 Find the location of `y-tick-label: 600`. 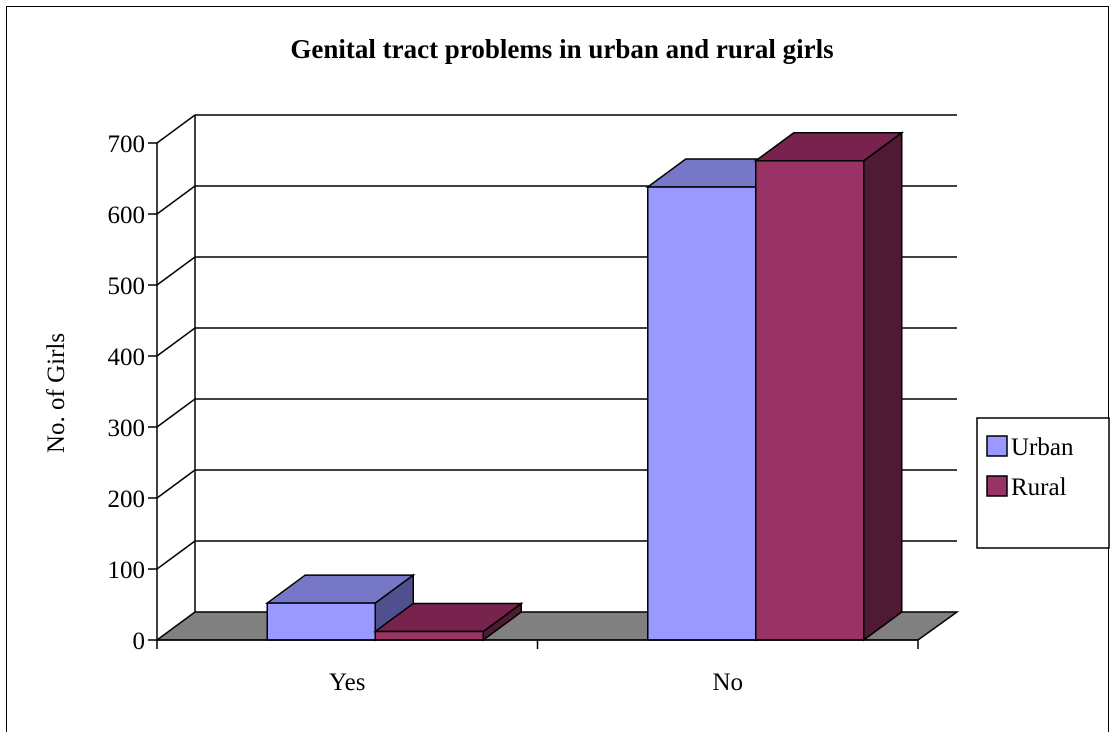

y-tick-label: 600 is located at coordinates (127, 215).